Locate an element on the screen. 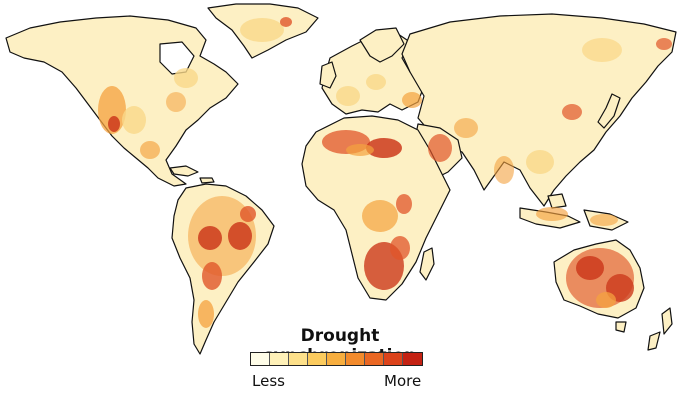 The height and width of the screenshot is (405, 680). legend-high-label: More is located at coordinates (403, 381).